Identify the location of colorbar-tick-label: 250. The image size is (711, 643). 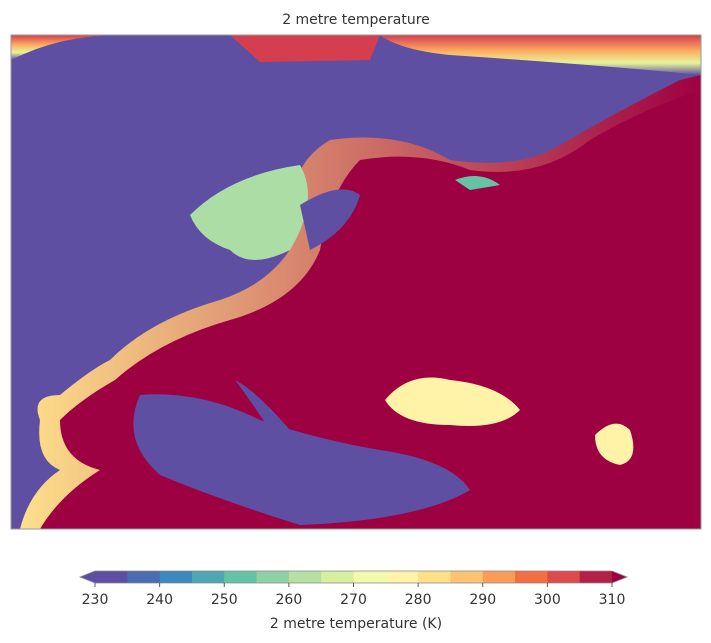
(224, 600).